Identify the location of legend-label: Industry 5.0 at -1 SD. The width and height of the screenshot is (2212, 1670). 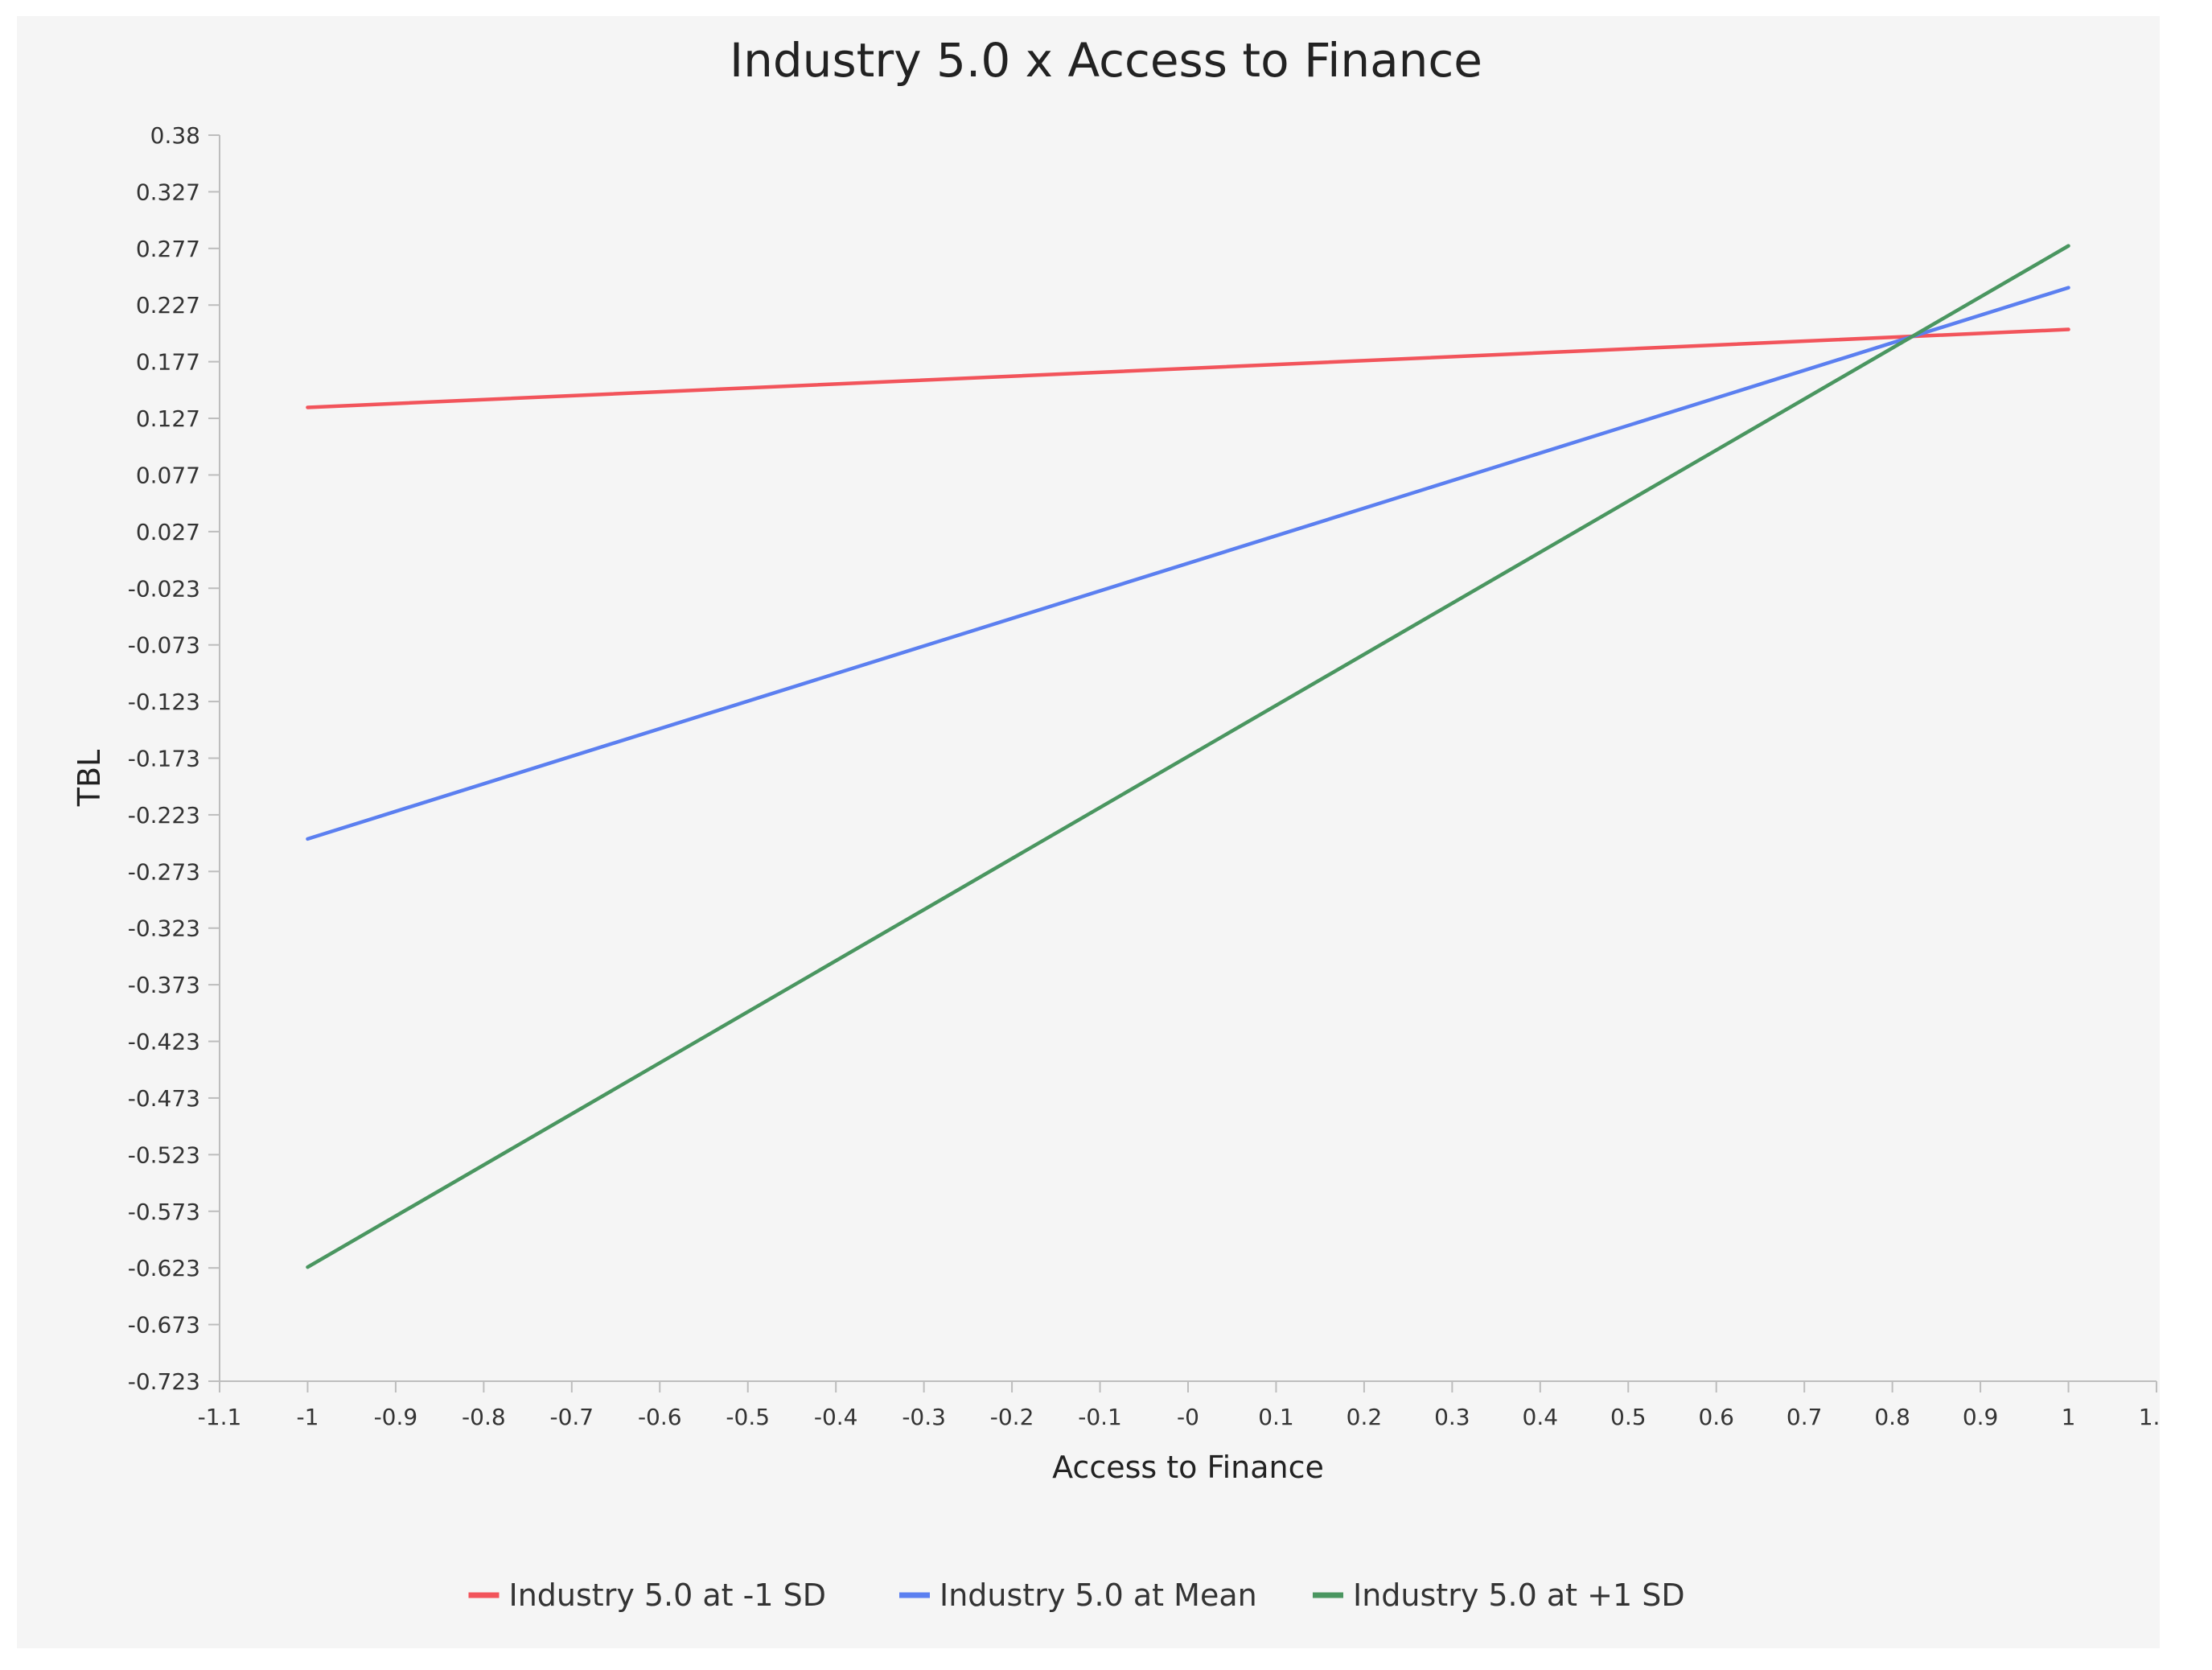
(668, 1595).